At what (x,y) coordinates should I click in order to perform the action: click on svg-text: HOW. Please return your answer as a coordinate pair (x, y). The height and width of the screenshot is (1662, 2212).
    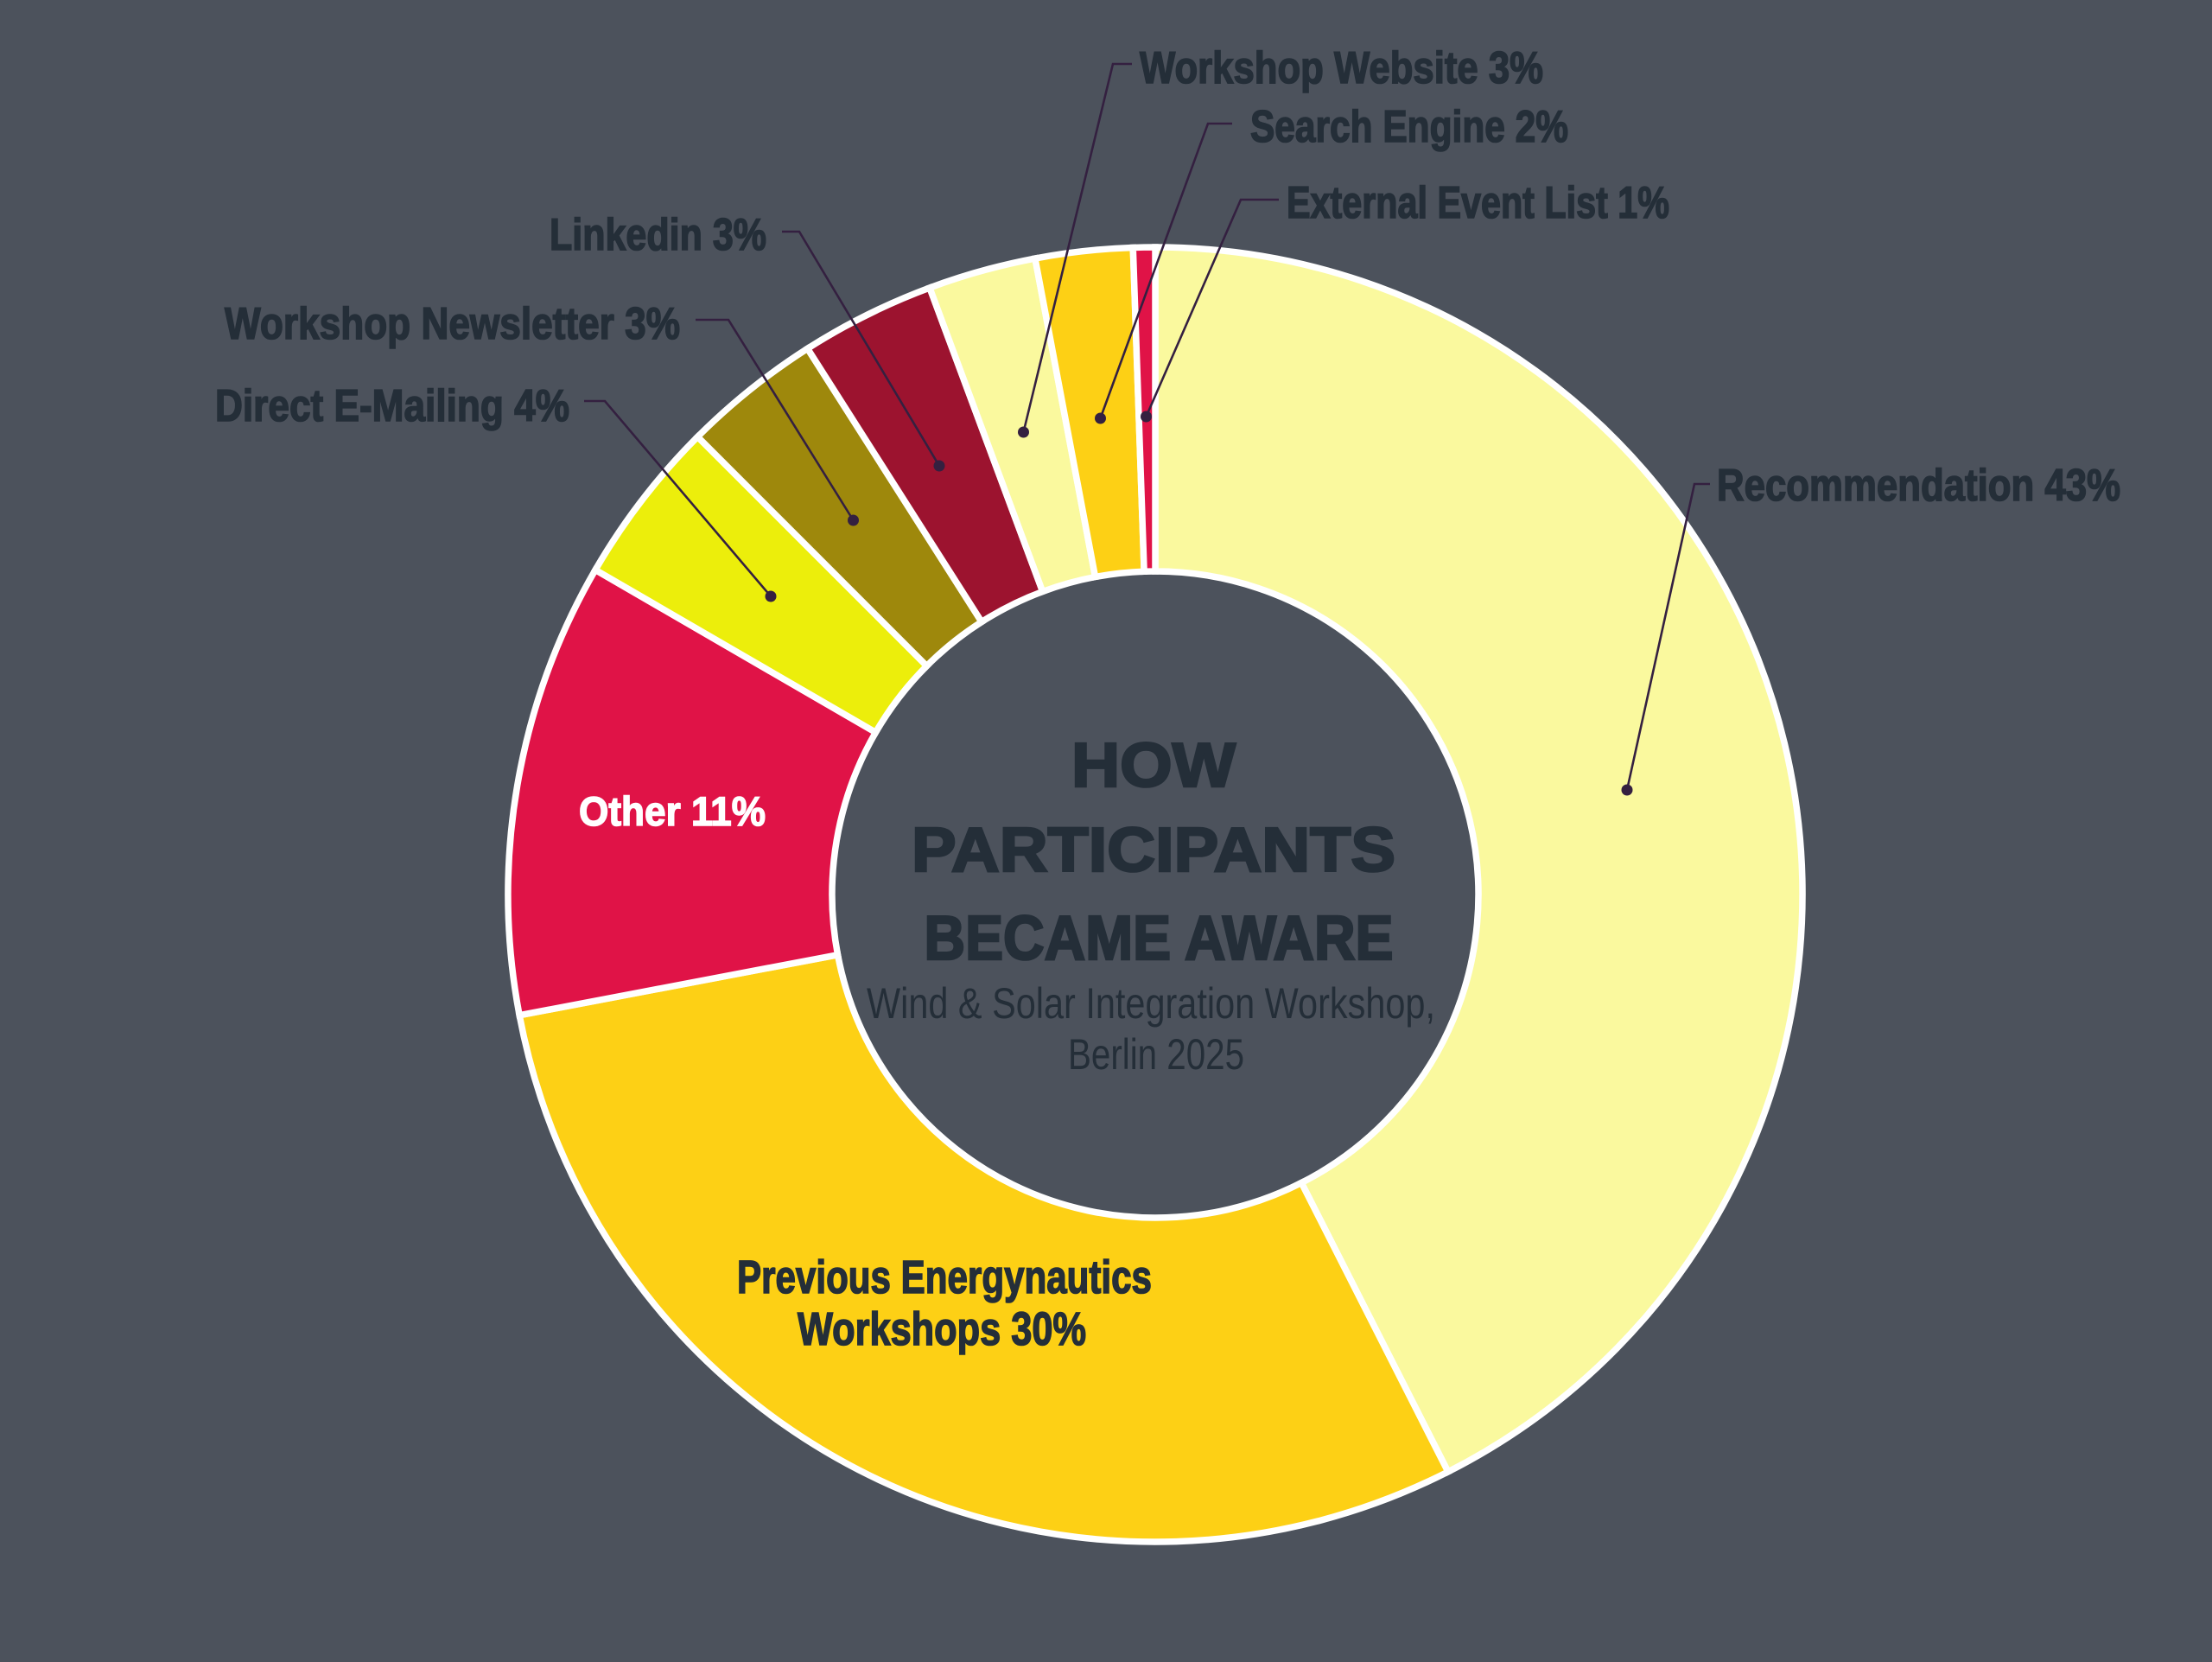
    Looking at the image, I should click on (1153, 765).